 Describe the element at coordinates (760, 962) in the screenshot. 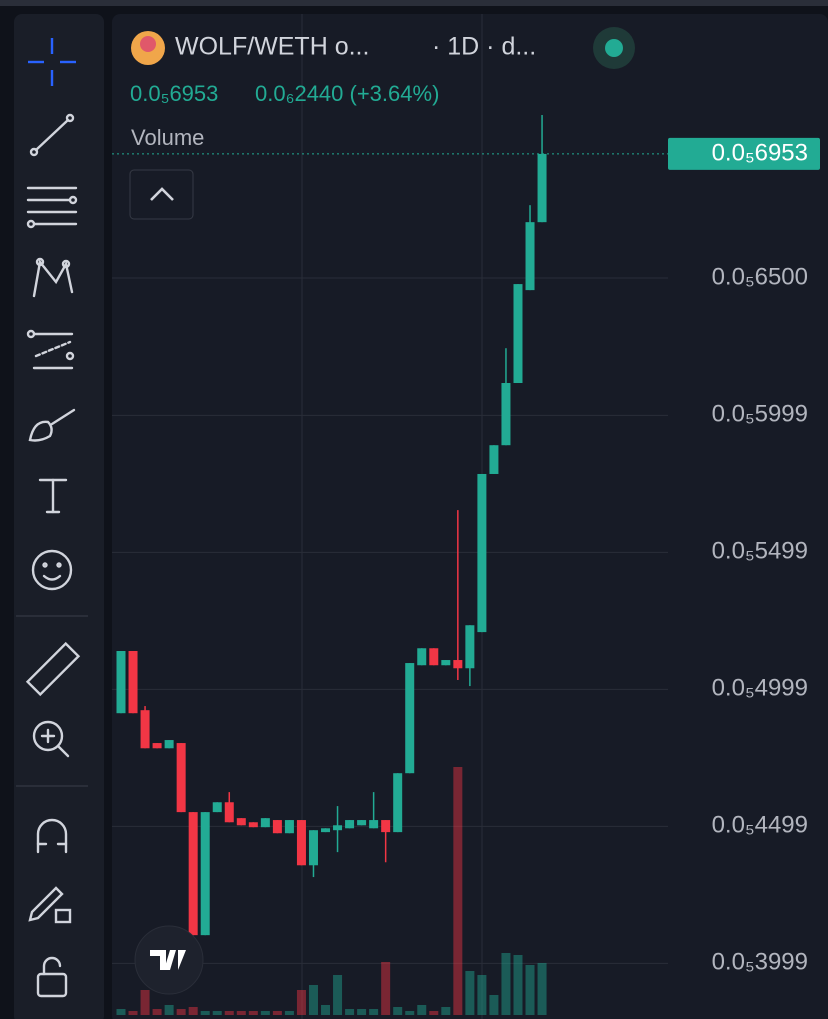

I see `y-tick-label: 0.0₅3999` at that location.